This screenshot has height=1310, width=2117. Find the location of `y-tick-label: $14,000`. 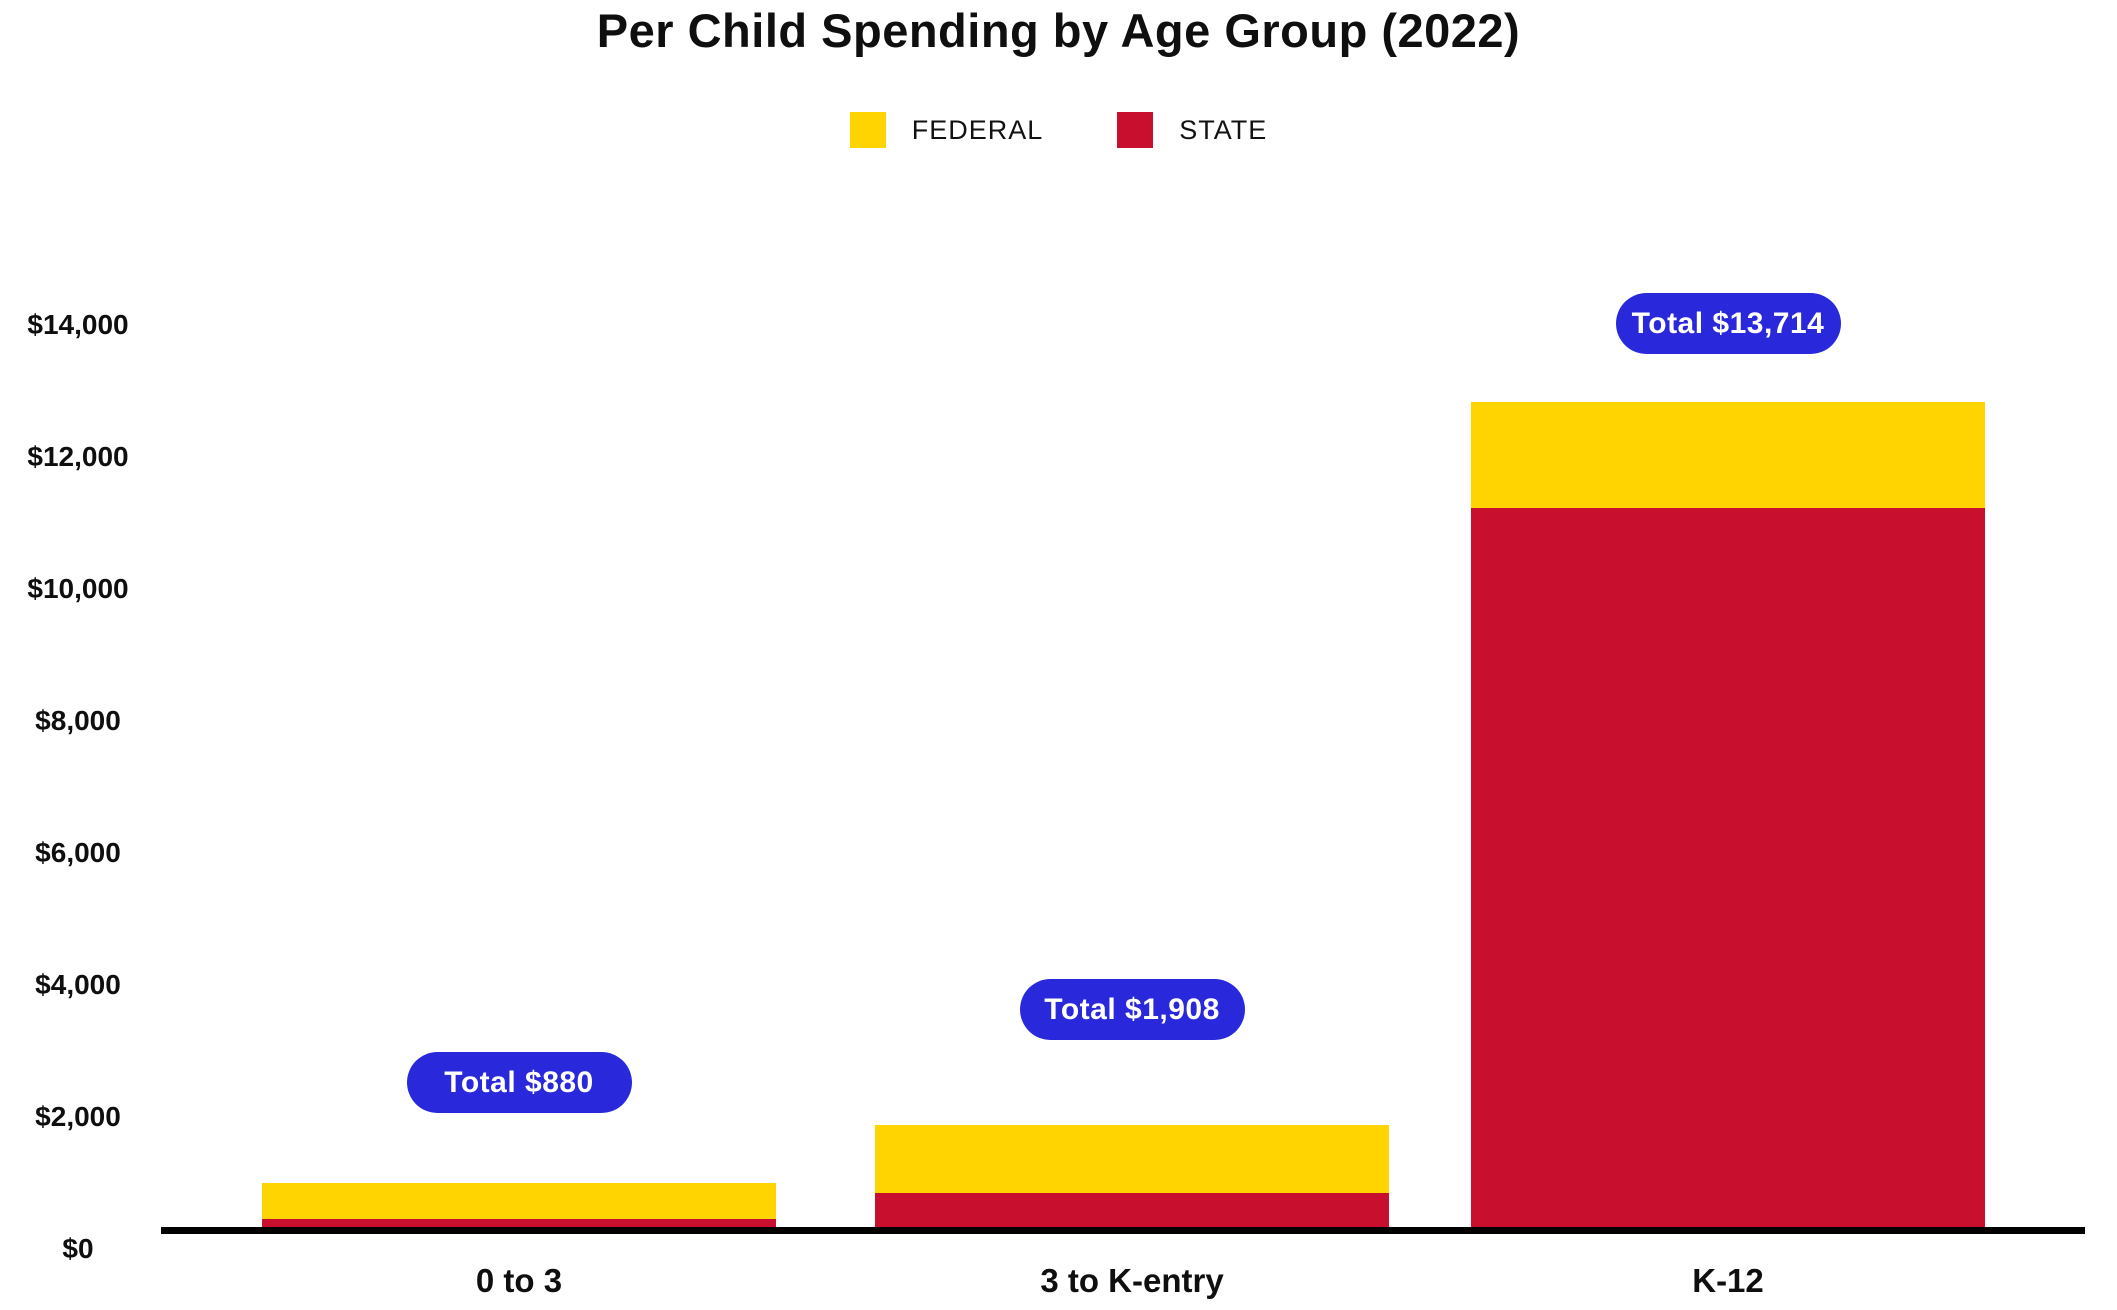

y-tick-label: $14,000 is located at coordinates (78, 324).